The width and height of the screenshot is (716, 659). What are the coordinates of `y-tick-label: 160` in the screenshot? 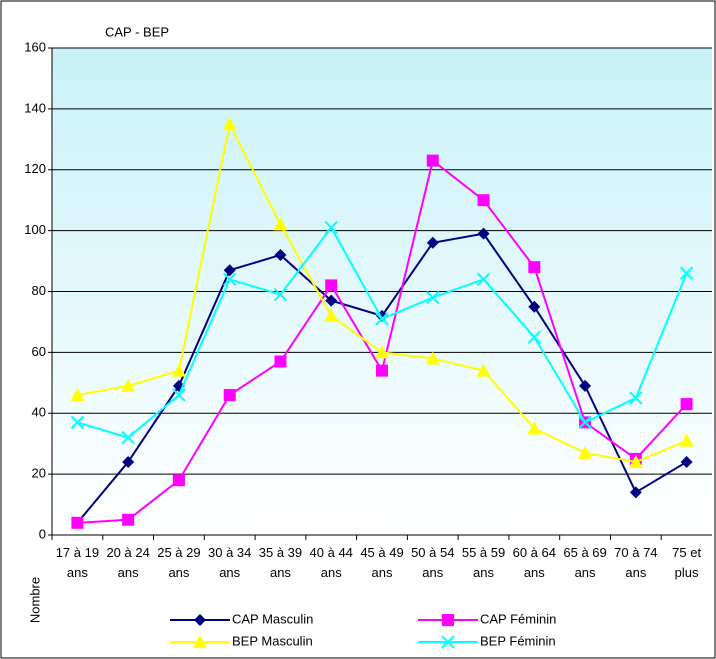 It's located at (35, 46).